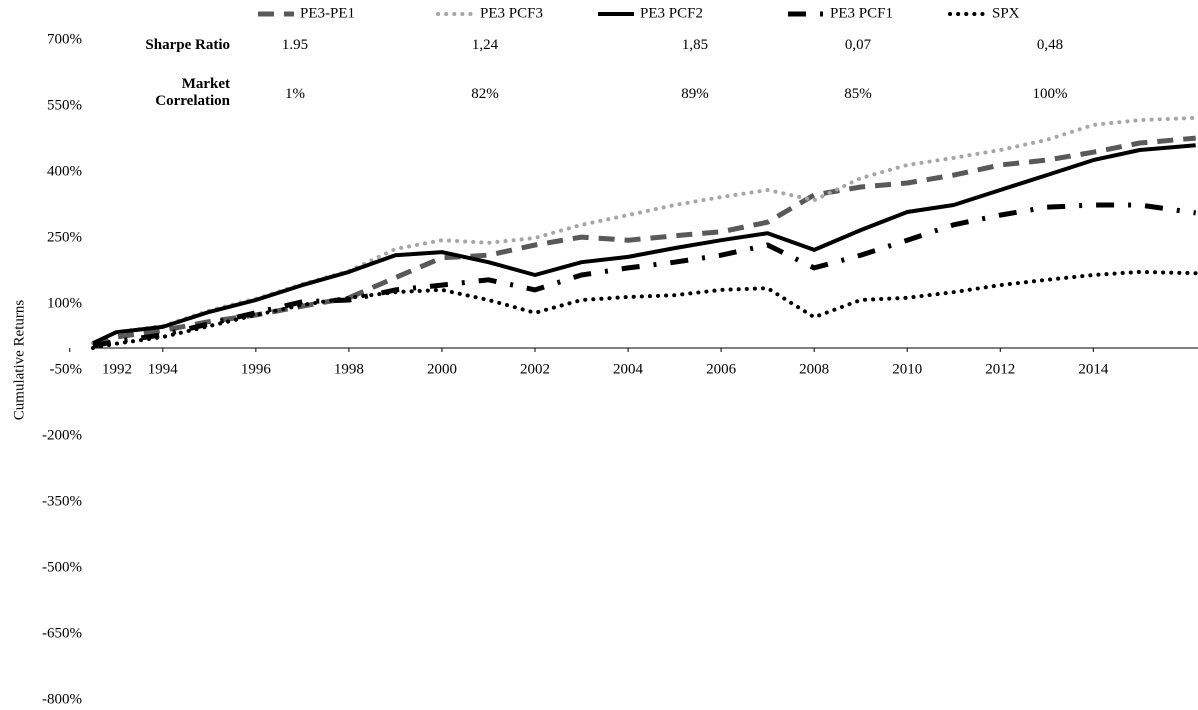 This screenshot has height=710, width=1198. I want to click on legend-label: SPX, so click(1006, 13).